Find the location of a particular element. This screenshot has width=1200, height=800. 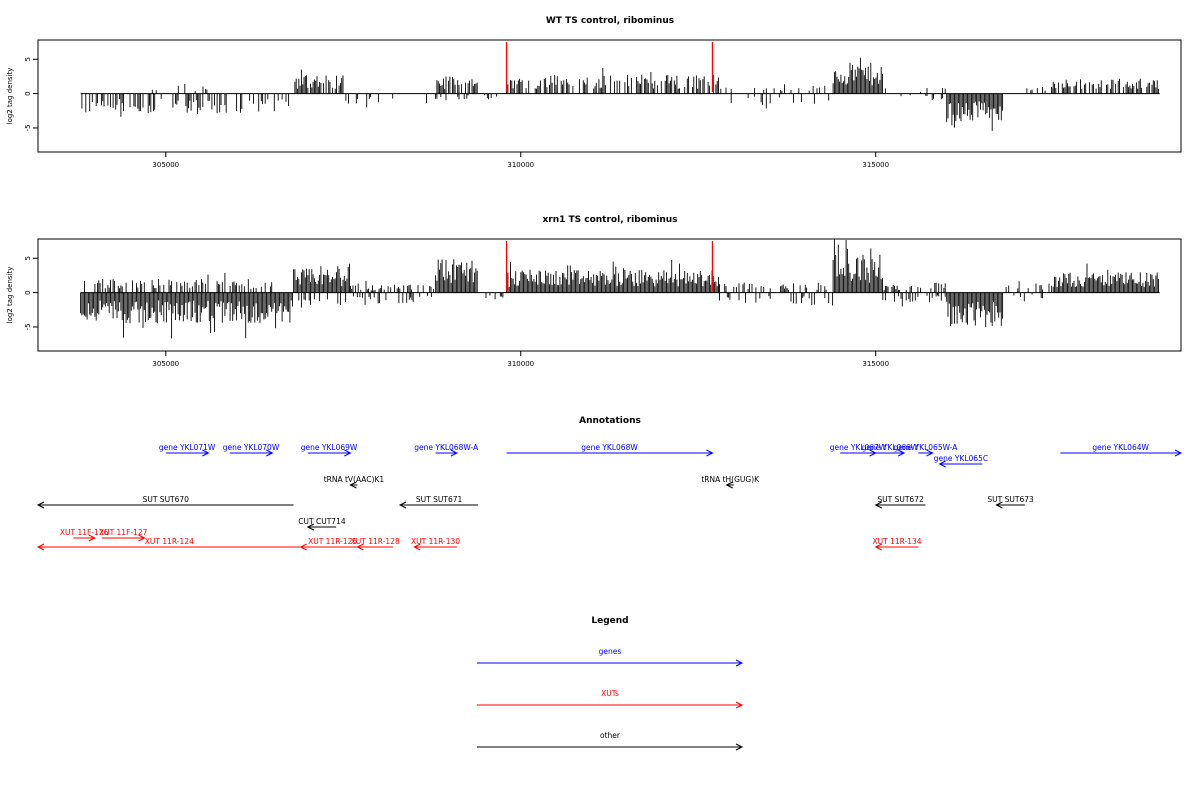

feature-label: gene YKL069W is located at coordinates (329, 447).